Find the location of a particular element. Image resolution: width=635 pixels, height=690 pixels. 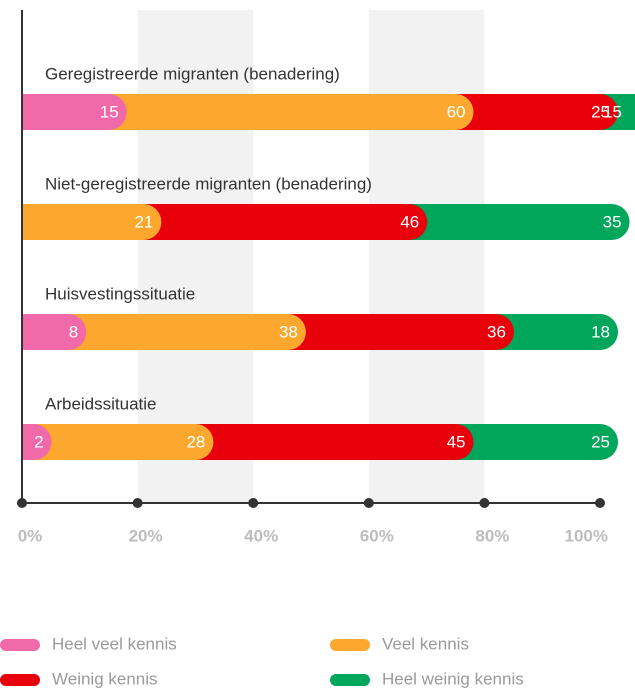

legend-label: Weinig kennis is located at coordinates (105, 678).